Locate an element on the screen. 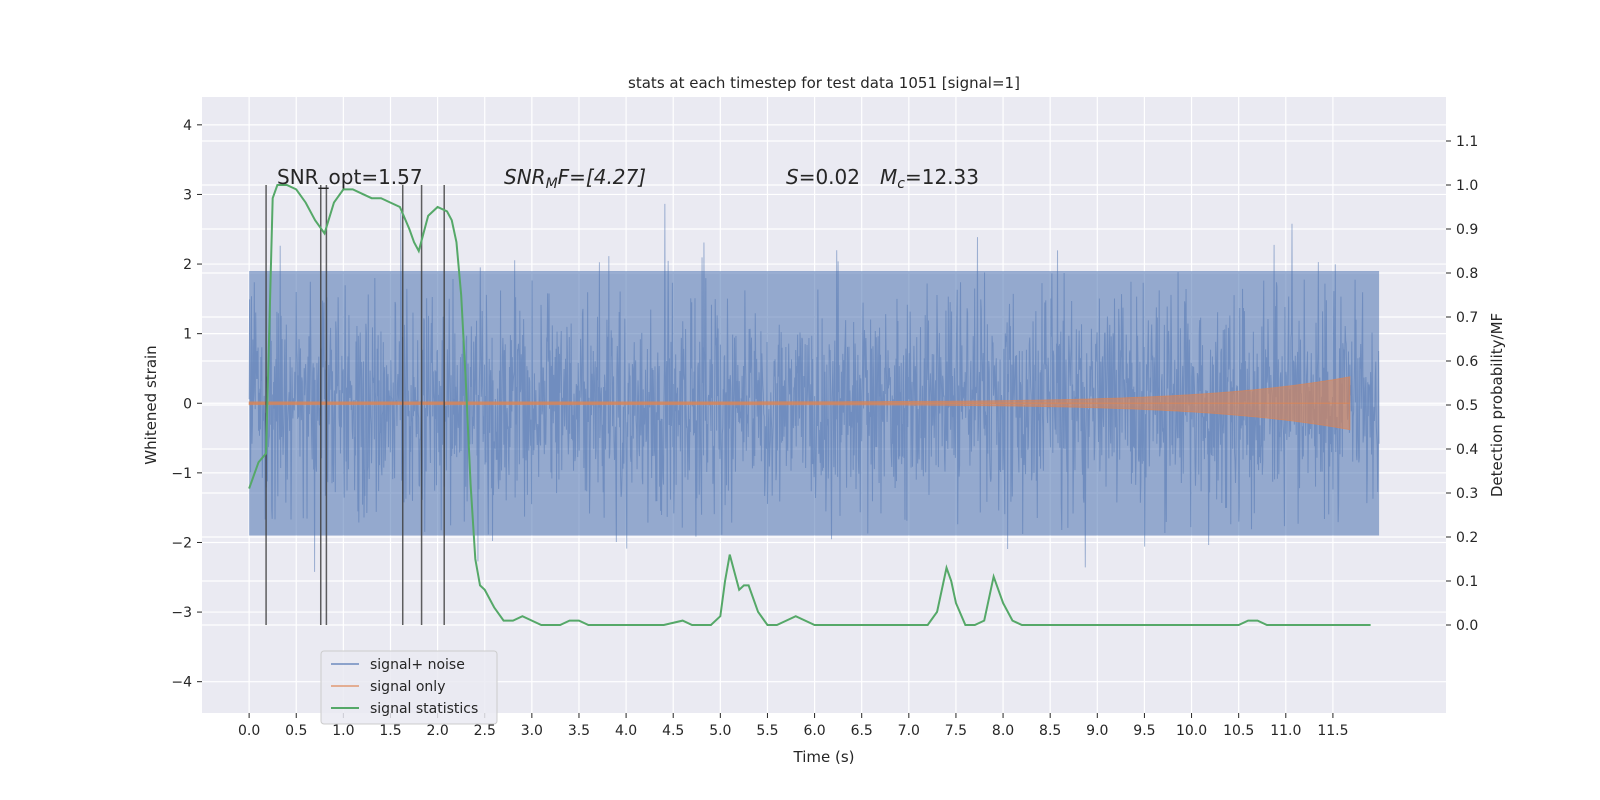  signal-only-series is located at coordinates (799, 403).